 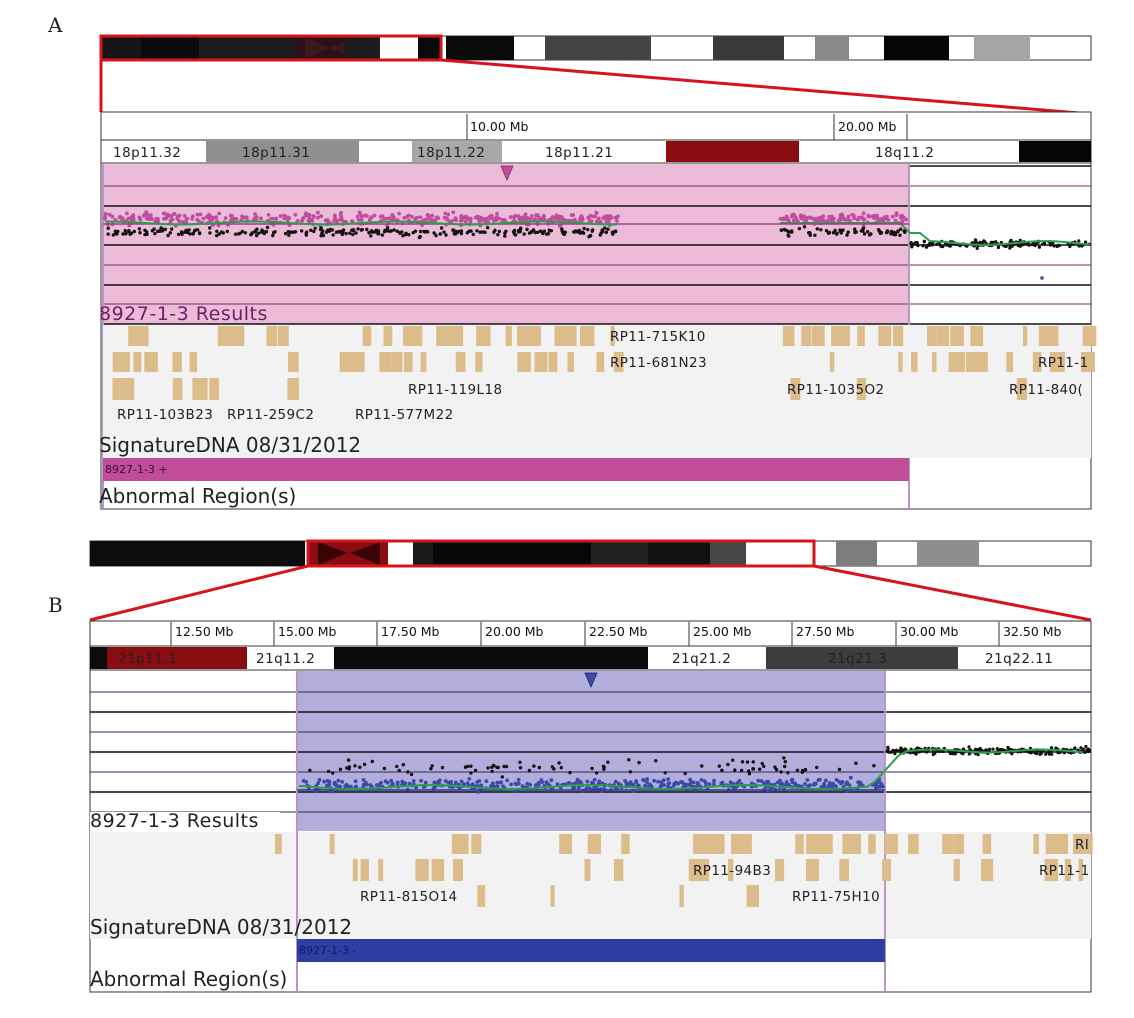 I want to click on abnormal-label-a: Abnormal Region(s), so click(x=197, y=496).